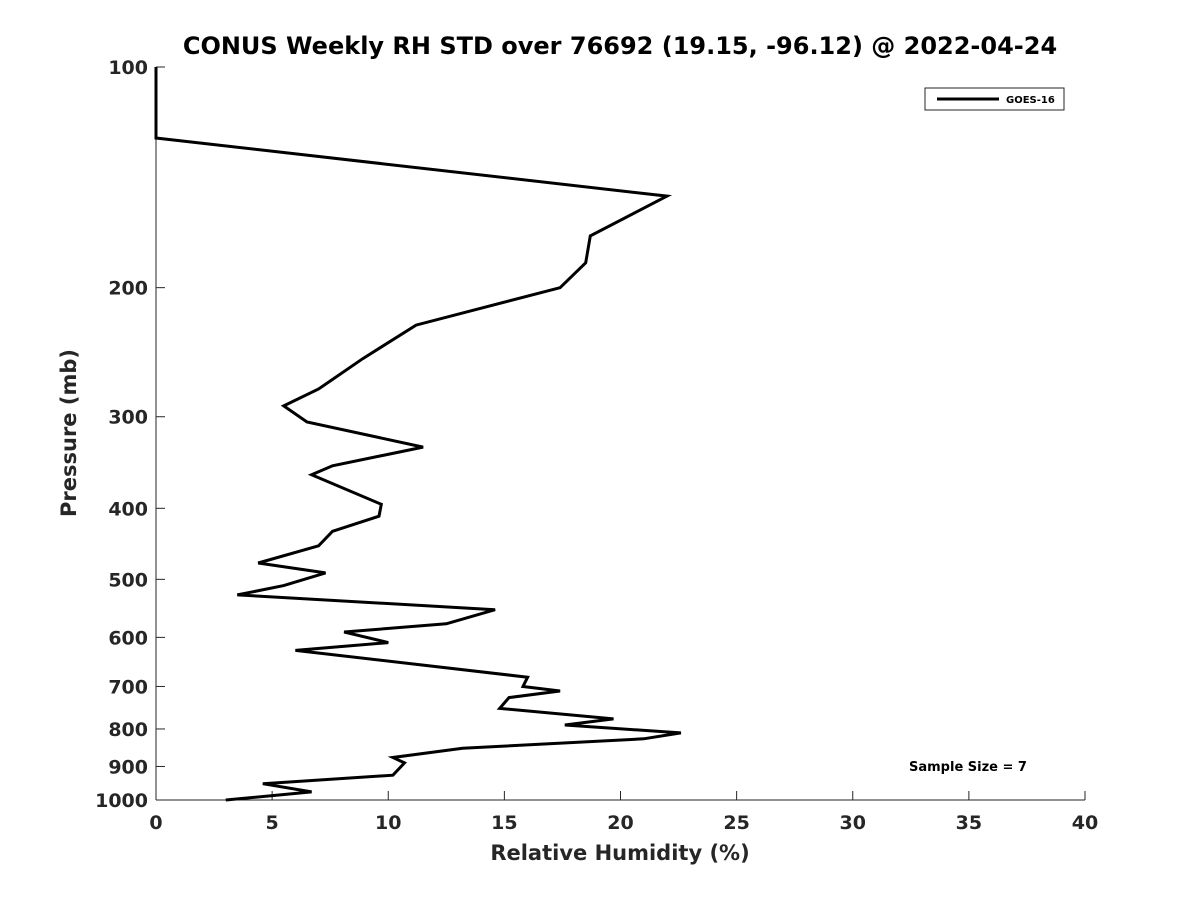  I want to click on x-tick-label: 15, so click(504, 823).